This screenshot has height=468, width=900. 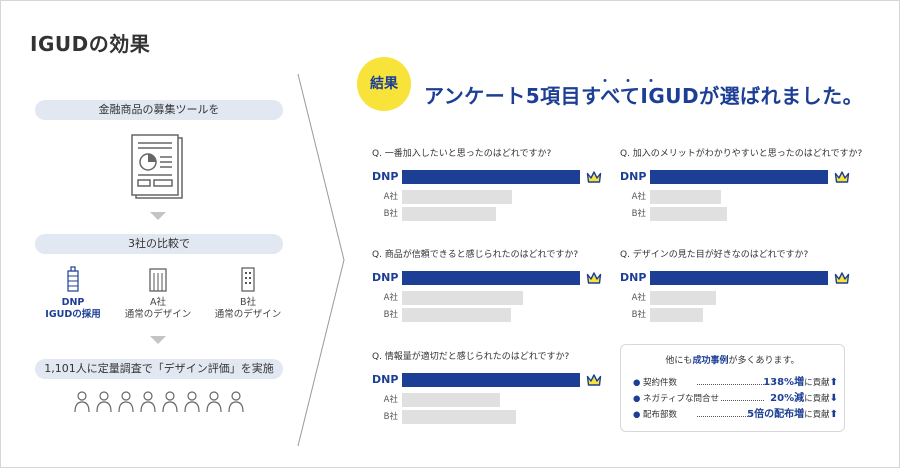 What do you see at coordinates (159, 369) in the screenshot?
I see `step-survey: 1,101人に定量調査で「デザイン評価」を実施` at bounding box center [159, 369].